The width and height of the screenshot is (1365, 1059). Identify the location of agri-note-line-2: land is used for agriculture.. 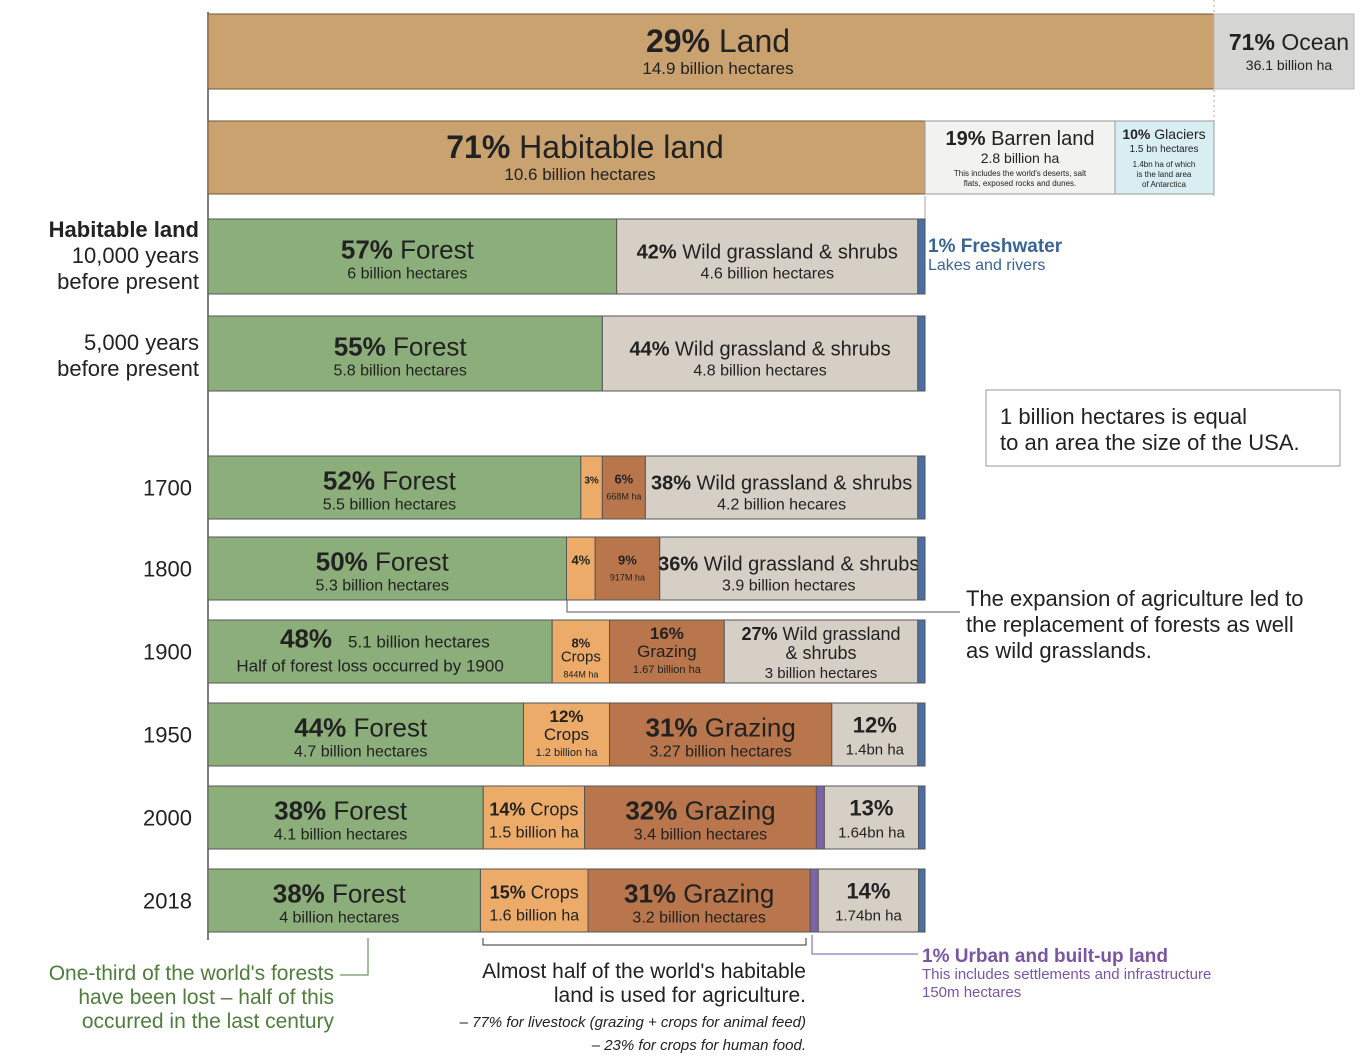
(680, 995).